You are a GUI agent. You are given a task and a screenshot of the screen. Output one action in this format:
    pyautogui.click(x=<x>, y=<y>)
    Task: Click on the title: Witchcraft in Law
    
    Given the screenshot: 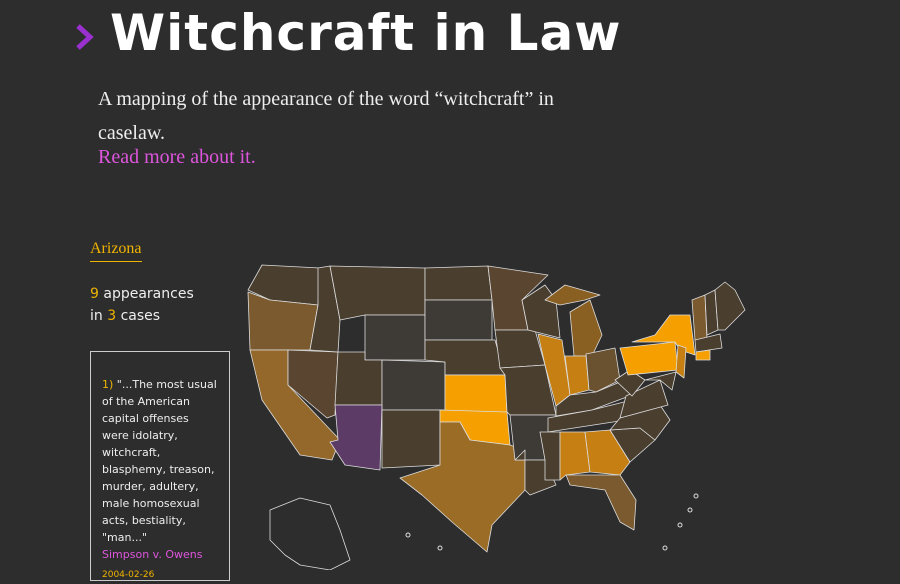 What is the action you would take?
    pyautogui.click(x=366, y=33)
    